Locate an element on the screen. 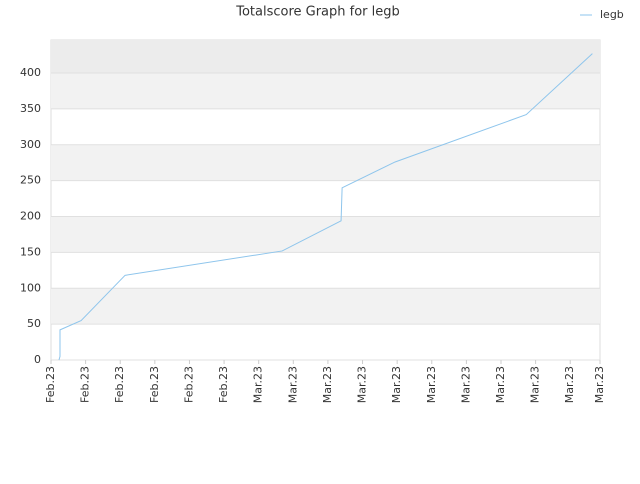 The height and width of the screenshot is (484, 640). chart-title: Totalscore Graph for legb is located at coordinates (317, 12).